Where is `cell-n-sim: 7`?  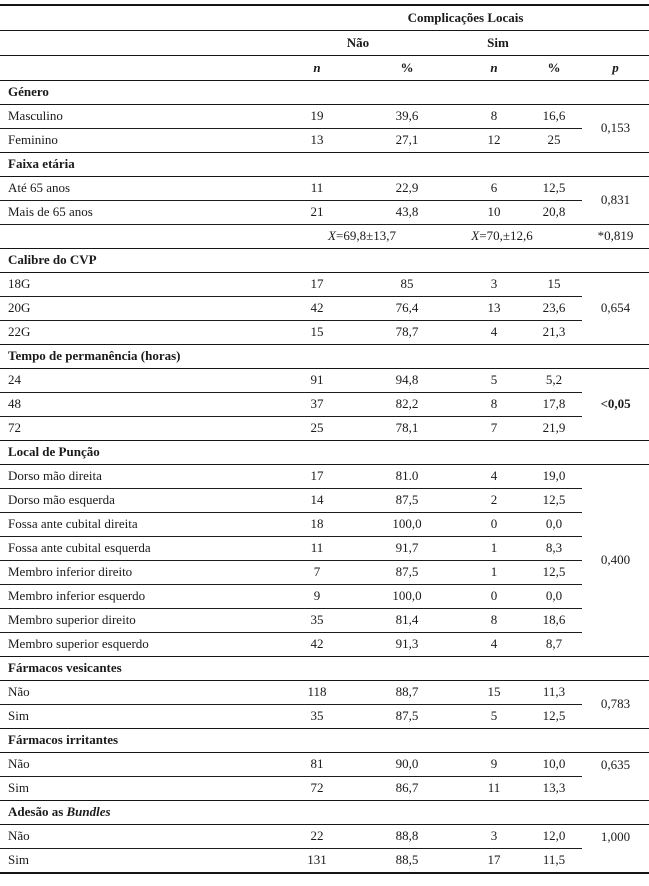 cell-n-sim: 7 is located at coordinates (494, 428).